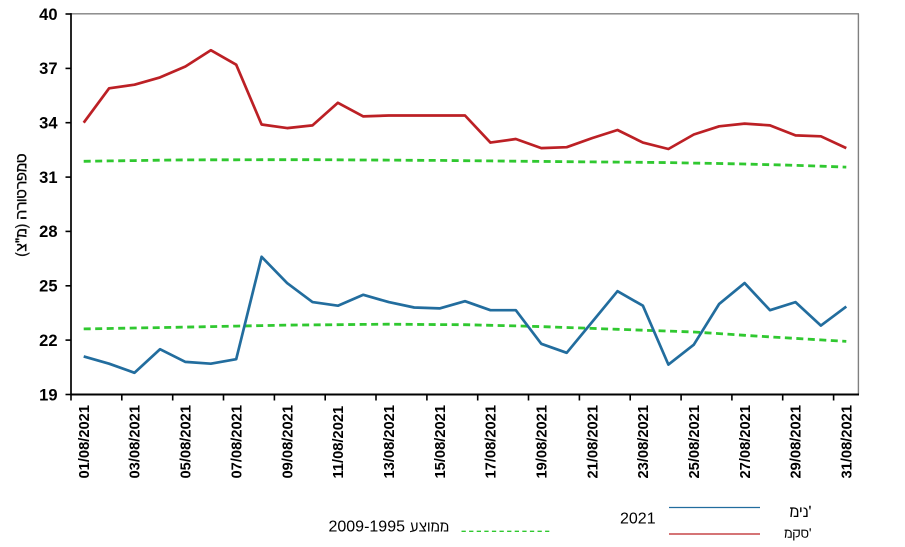  I want to click on svg-text: 28, so click(48, 232).